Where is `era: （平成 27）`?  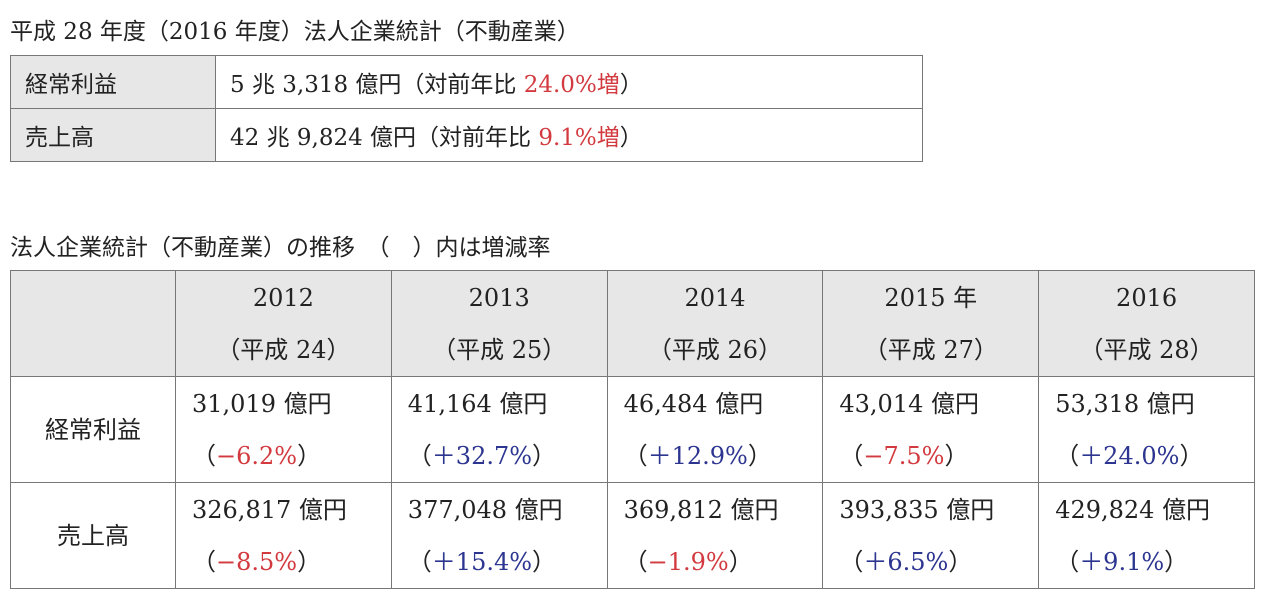
era: （平成 27） is located at coordinates (930, 349).